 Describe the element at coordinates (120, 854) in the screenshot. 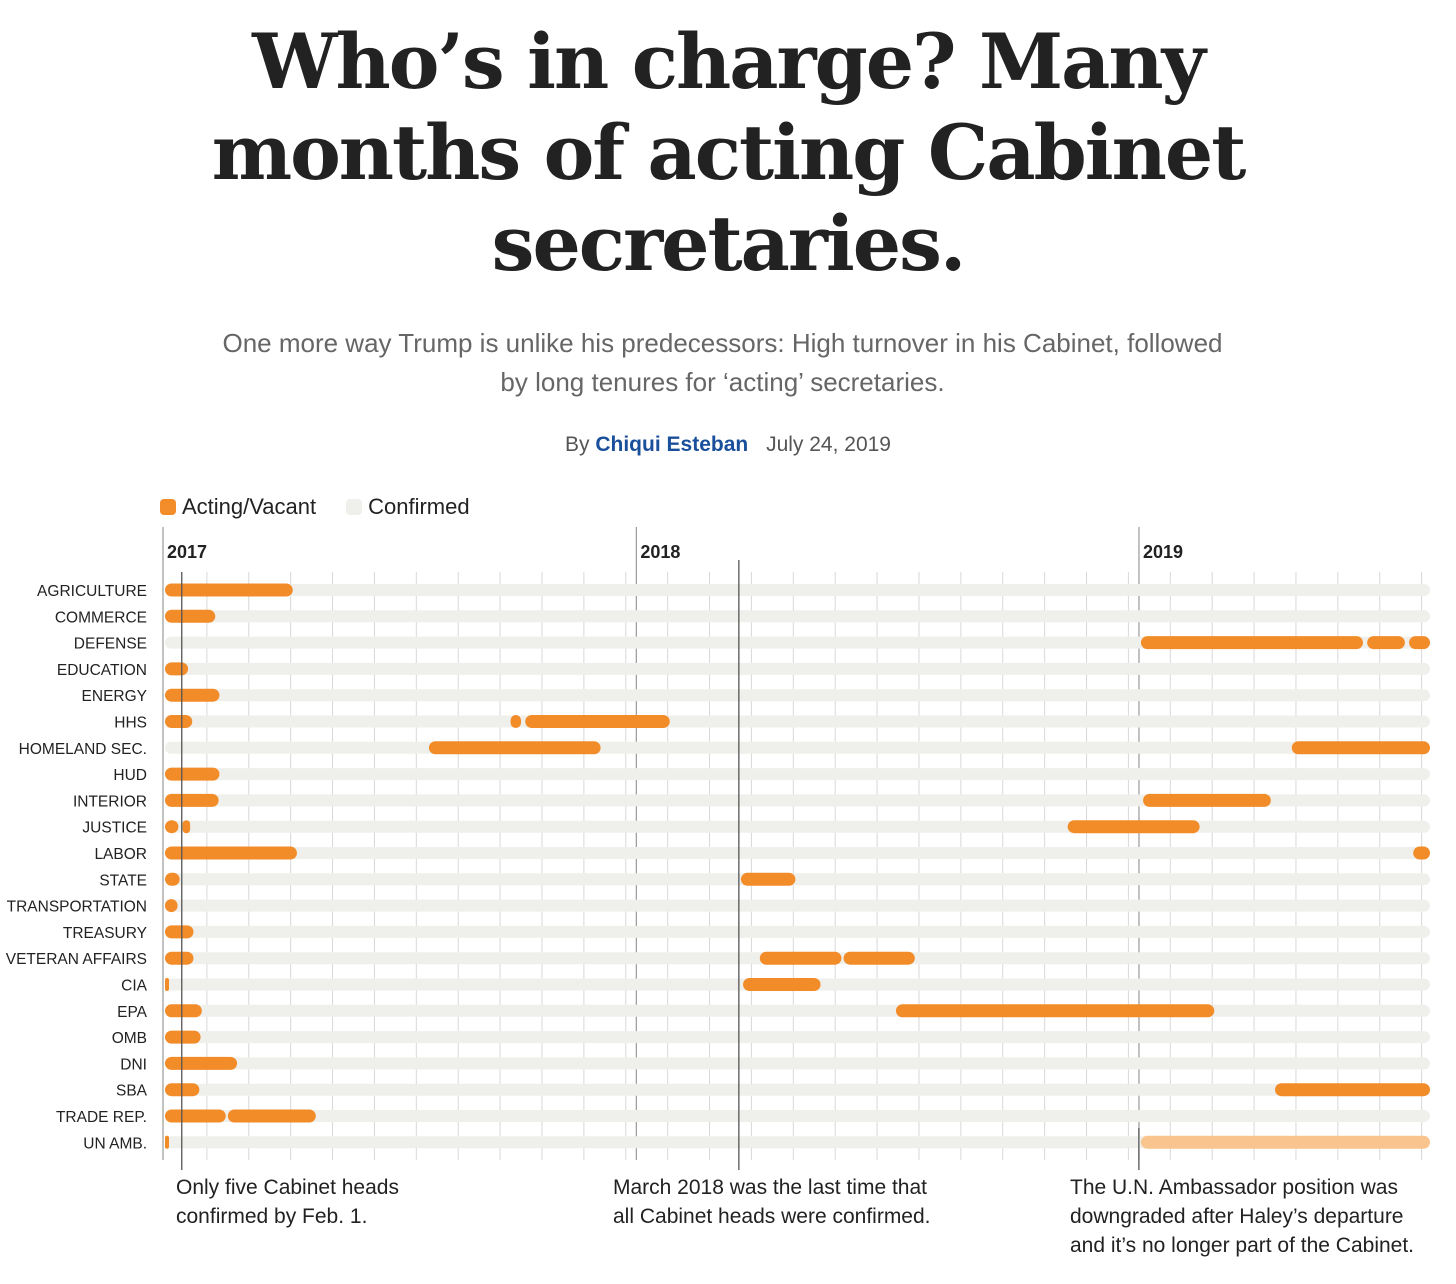

I see `row-label: LABOR` at that location.